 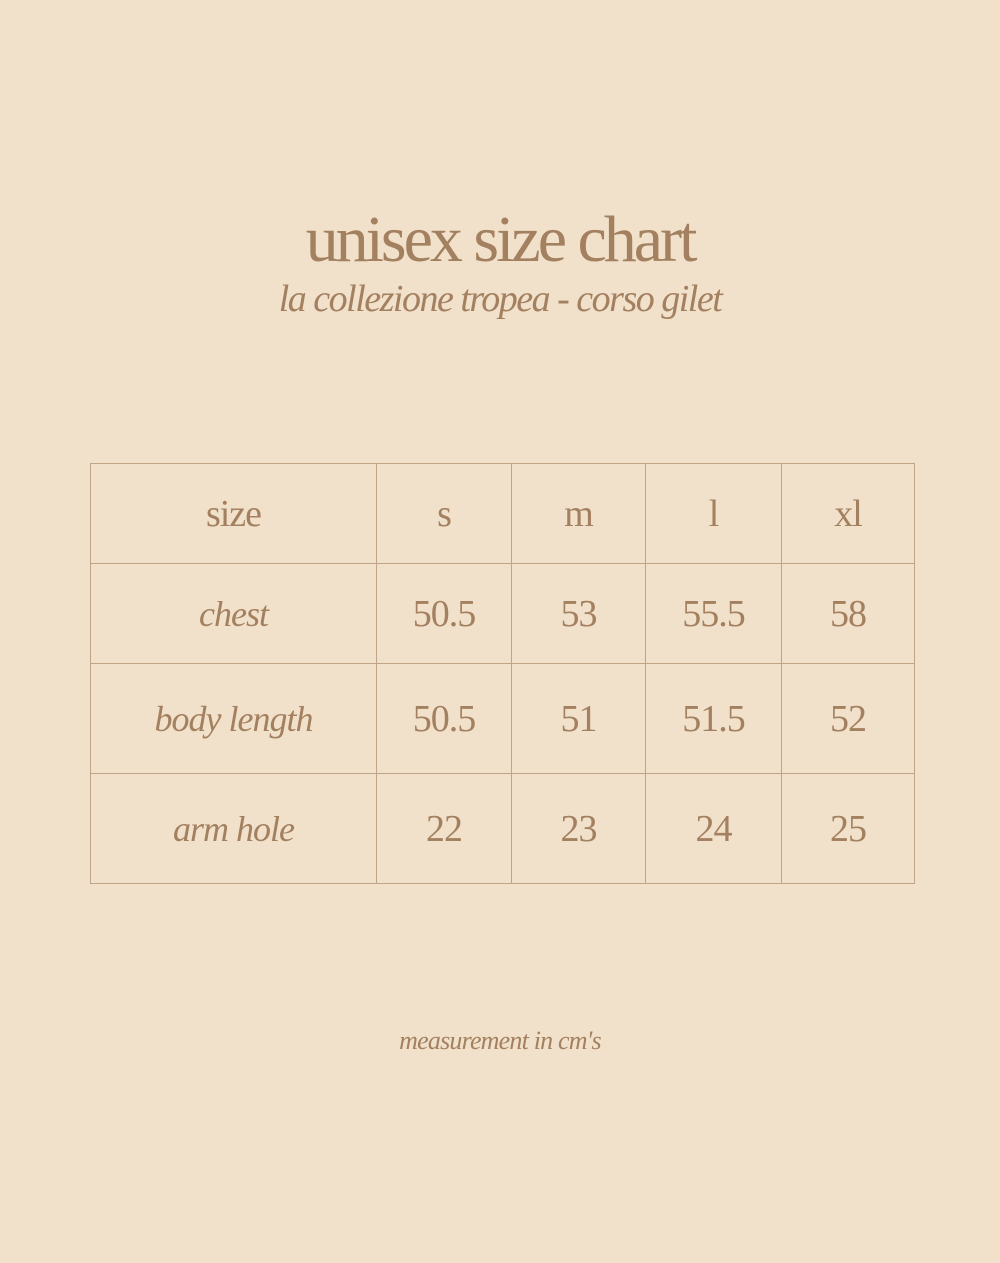 What do you see at coordinates (713, 828) in the screenshot?
I see `table-cell: 24` at bounding box center [713, 828].